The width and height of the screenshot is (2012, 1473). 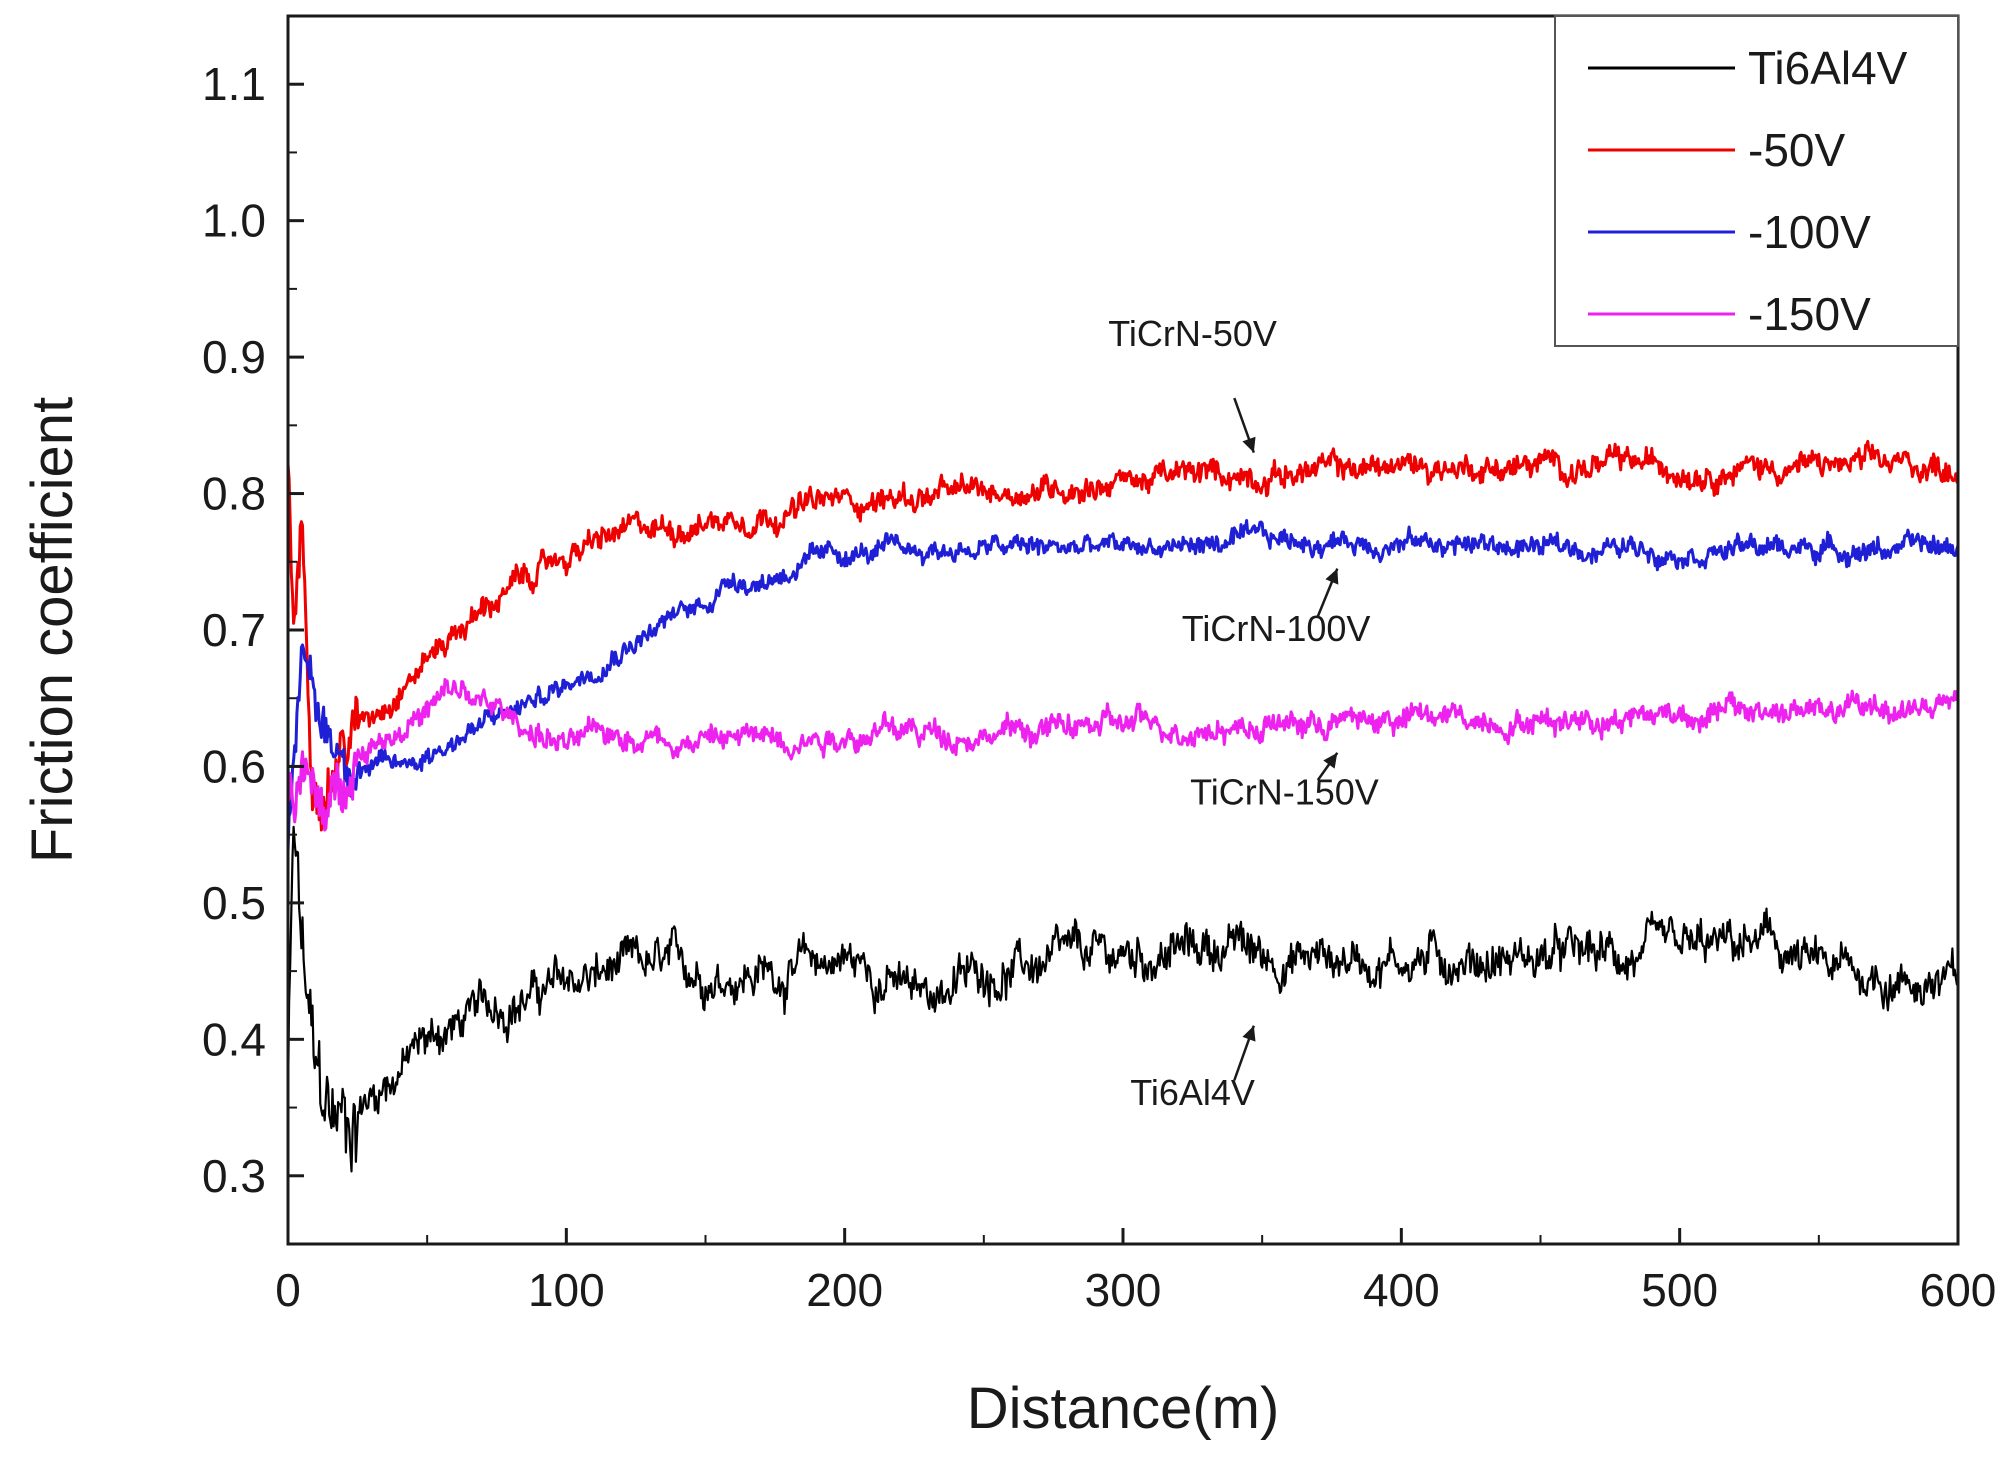 What do you see at coordinates (234, 903) in the screenshot?
I see `y-tick-label: 0.5` at bounding box center [234, 903].